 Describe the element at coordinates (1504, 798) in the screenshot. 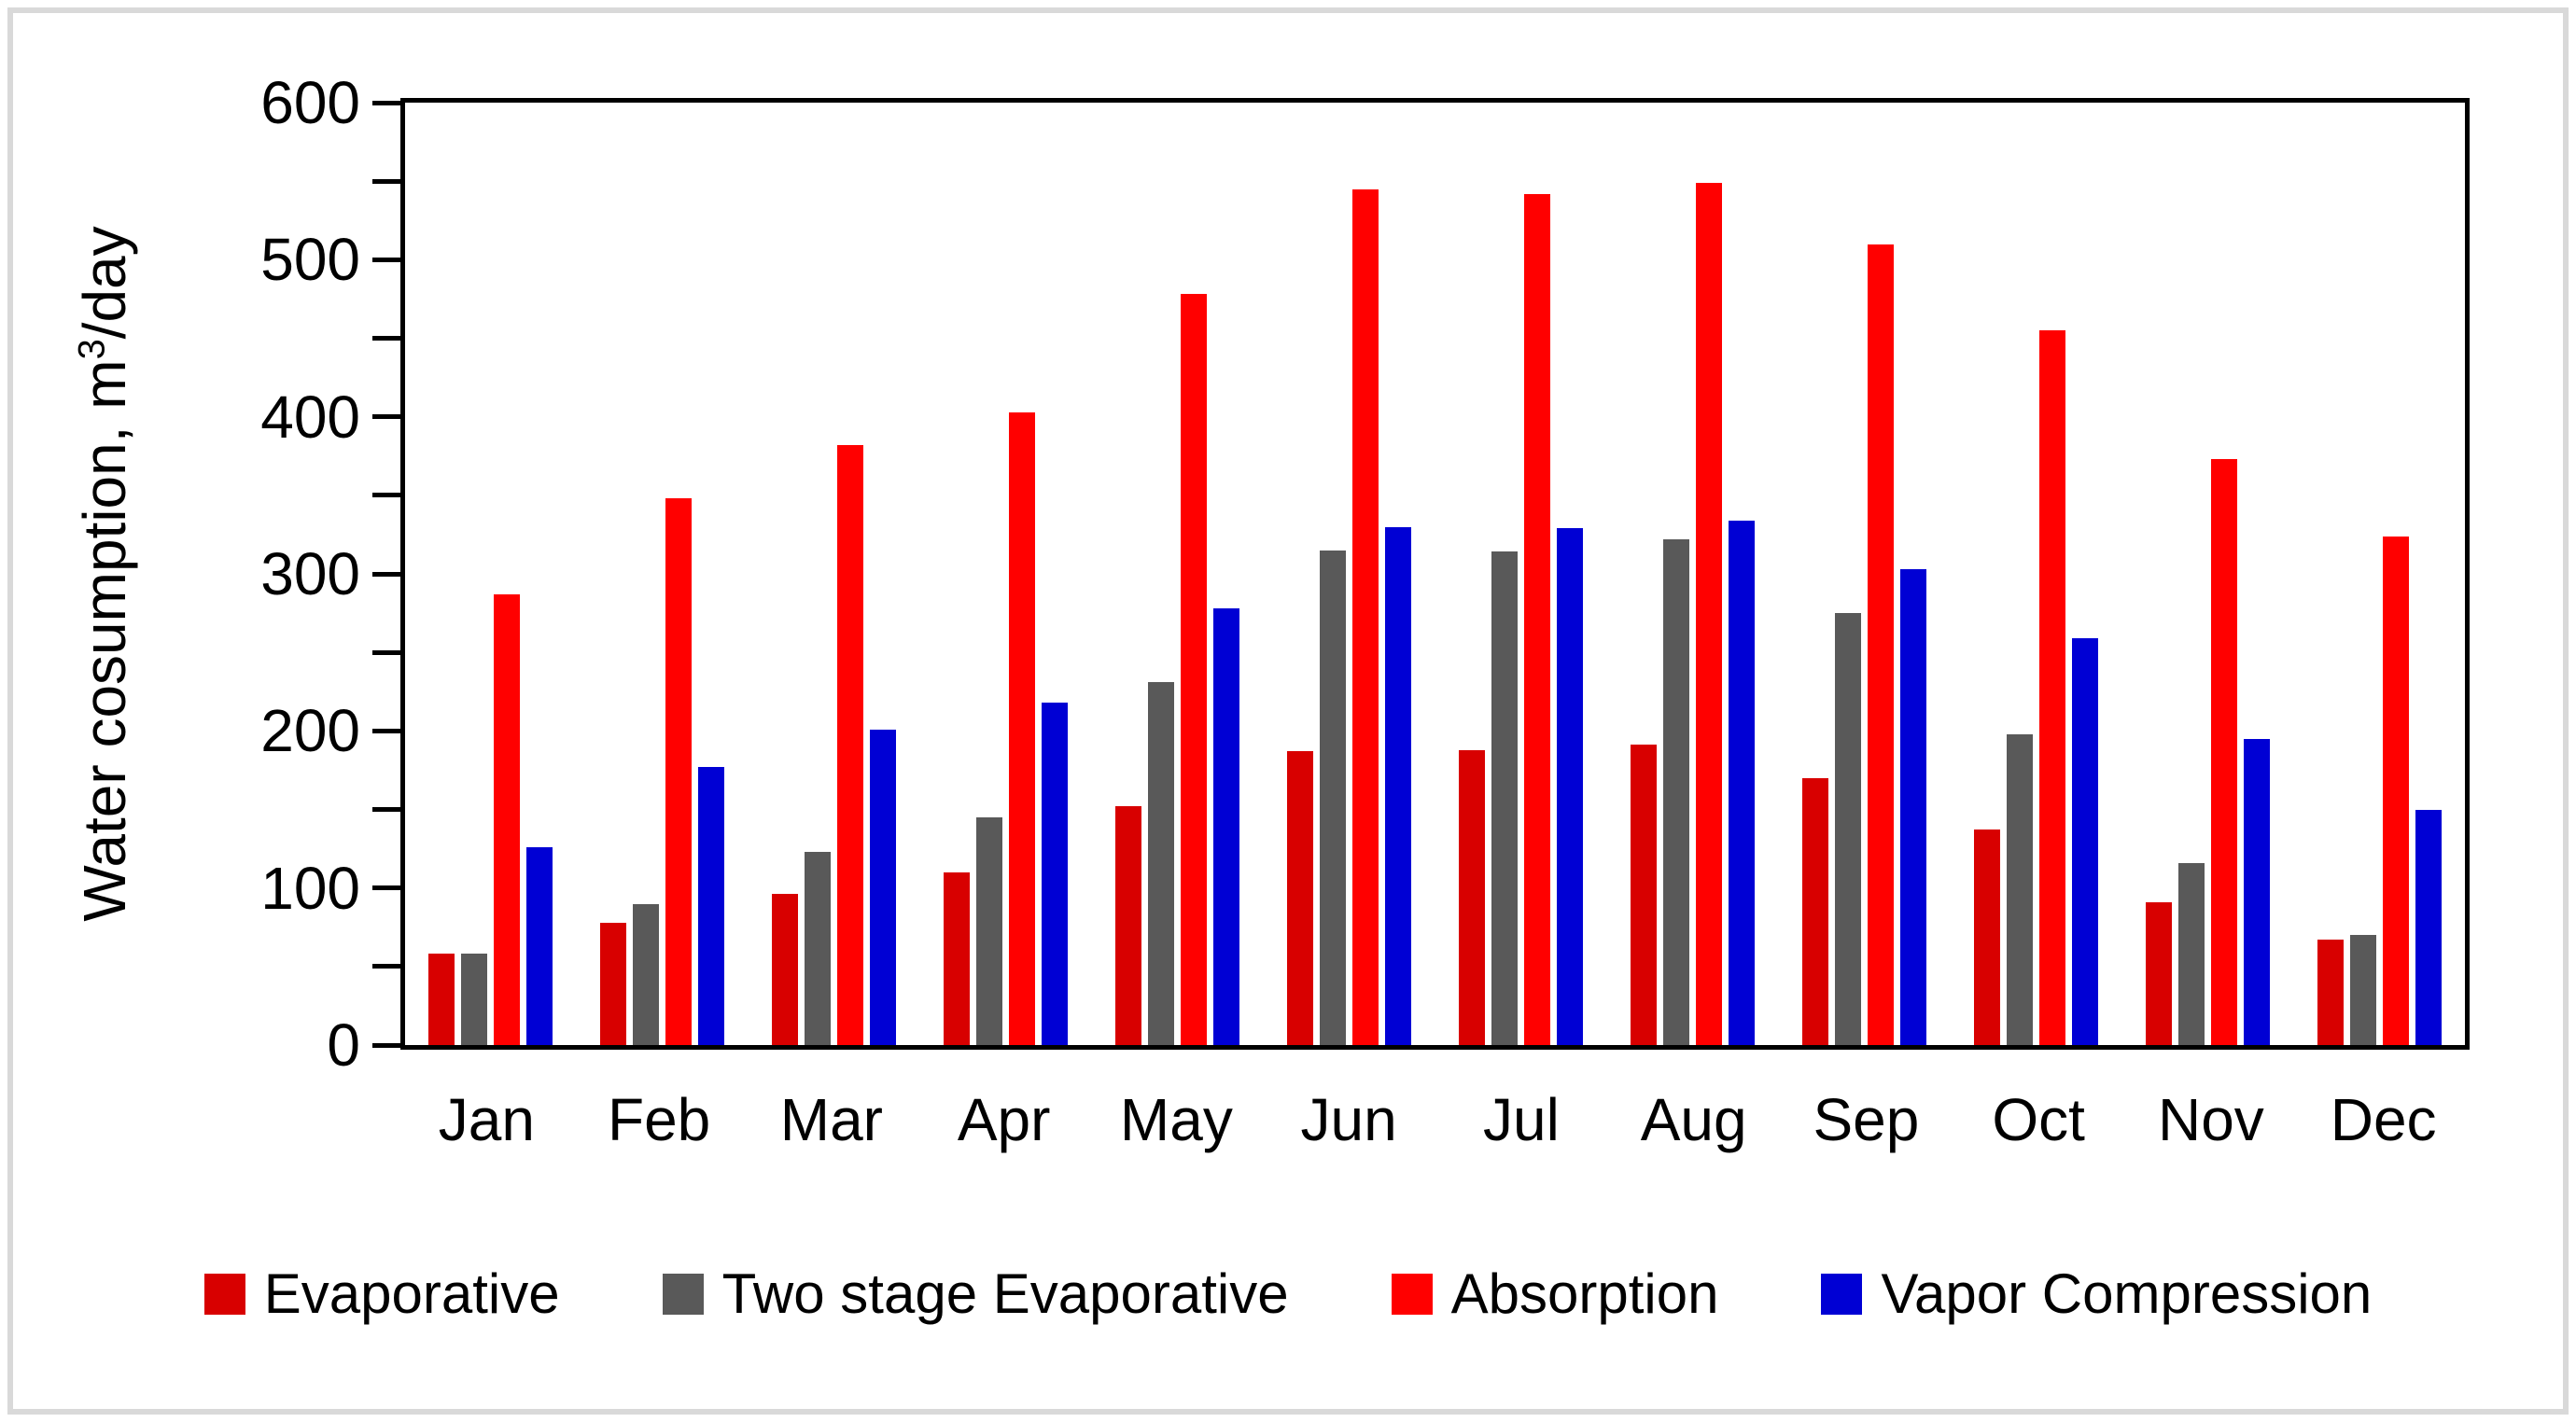

I see `bar-jul-two-stage-evaporative` at that location.